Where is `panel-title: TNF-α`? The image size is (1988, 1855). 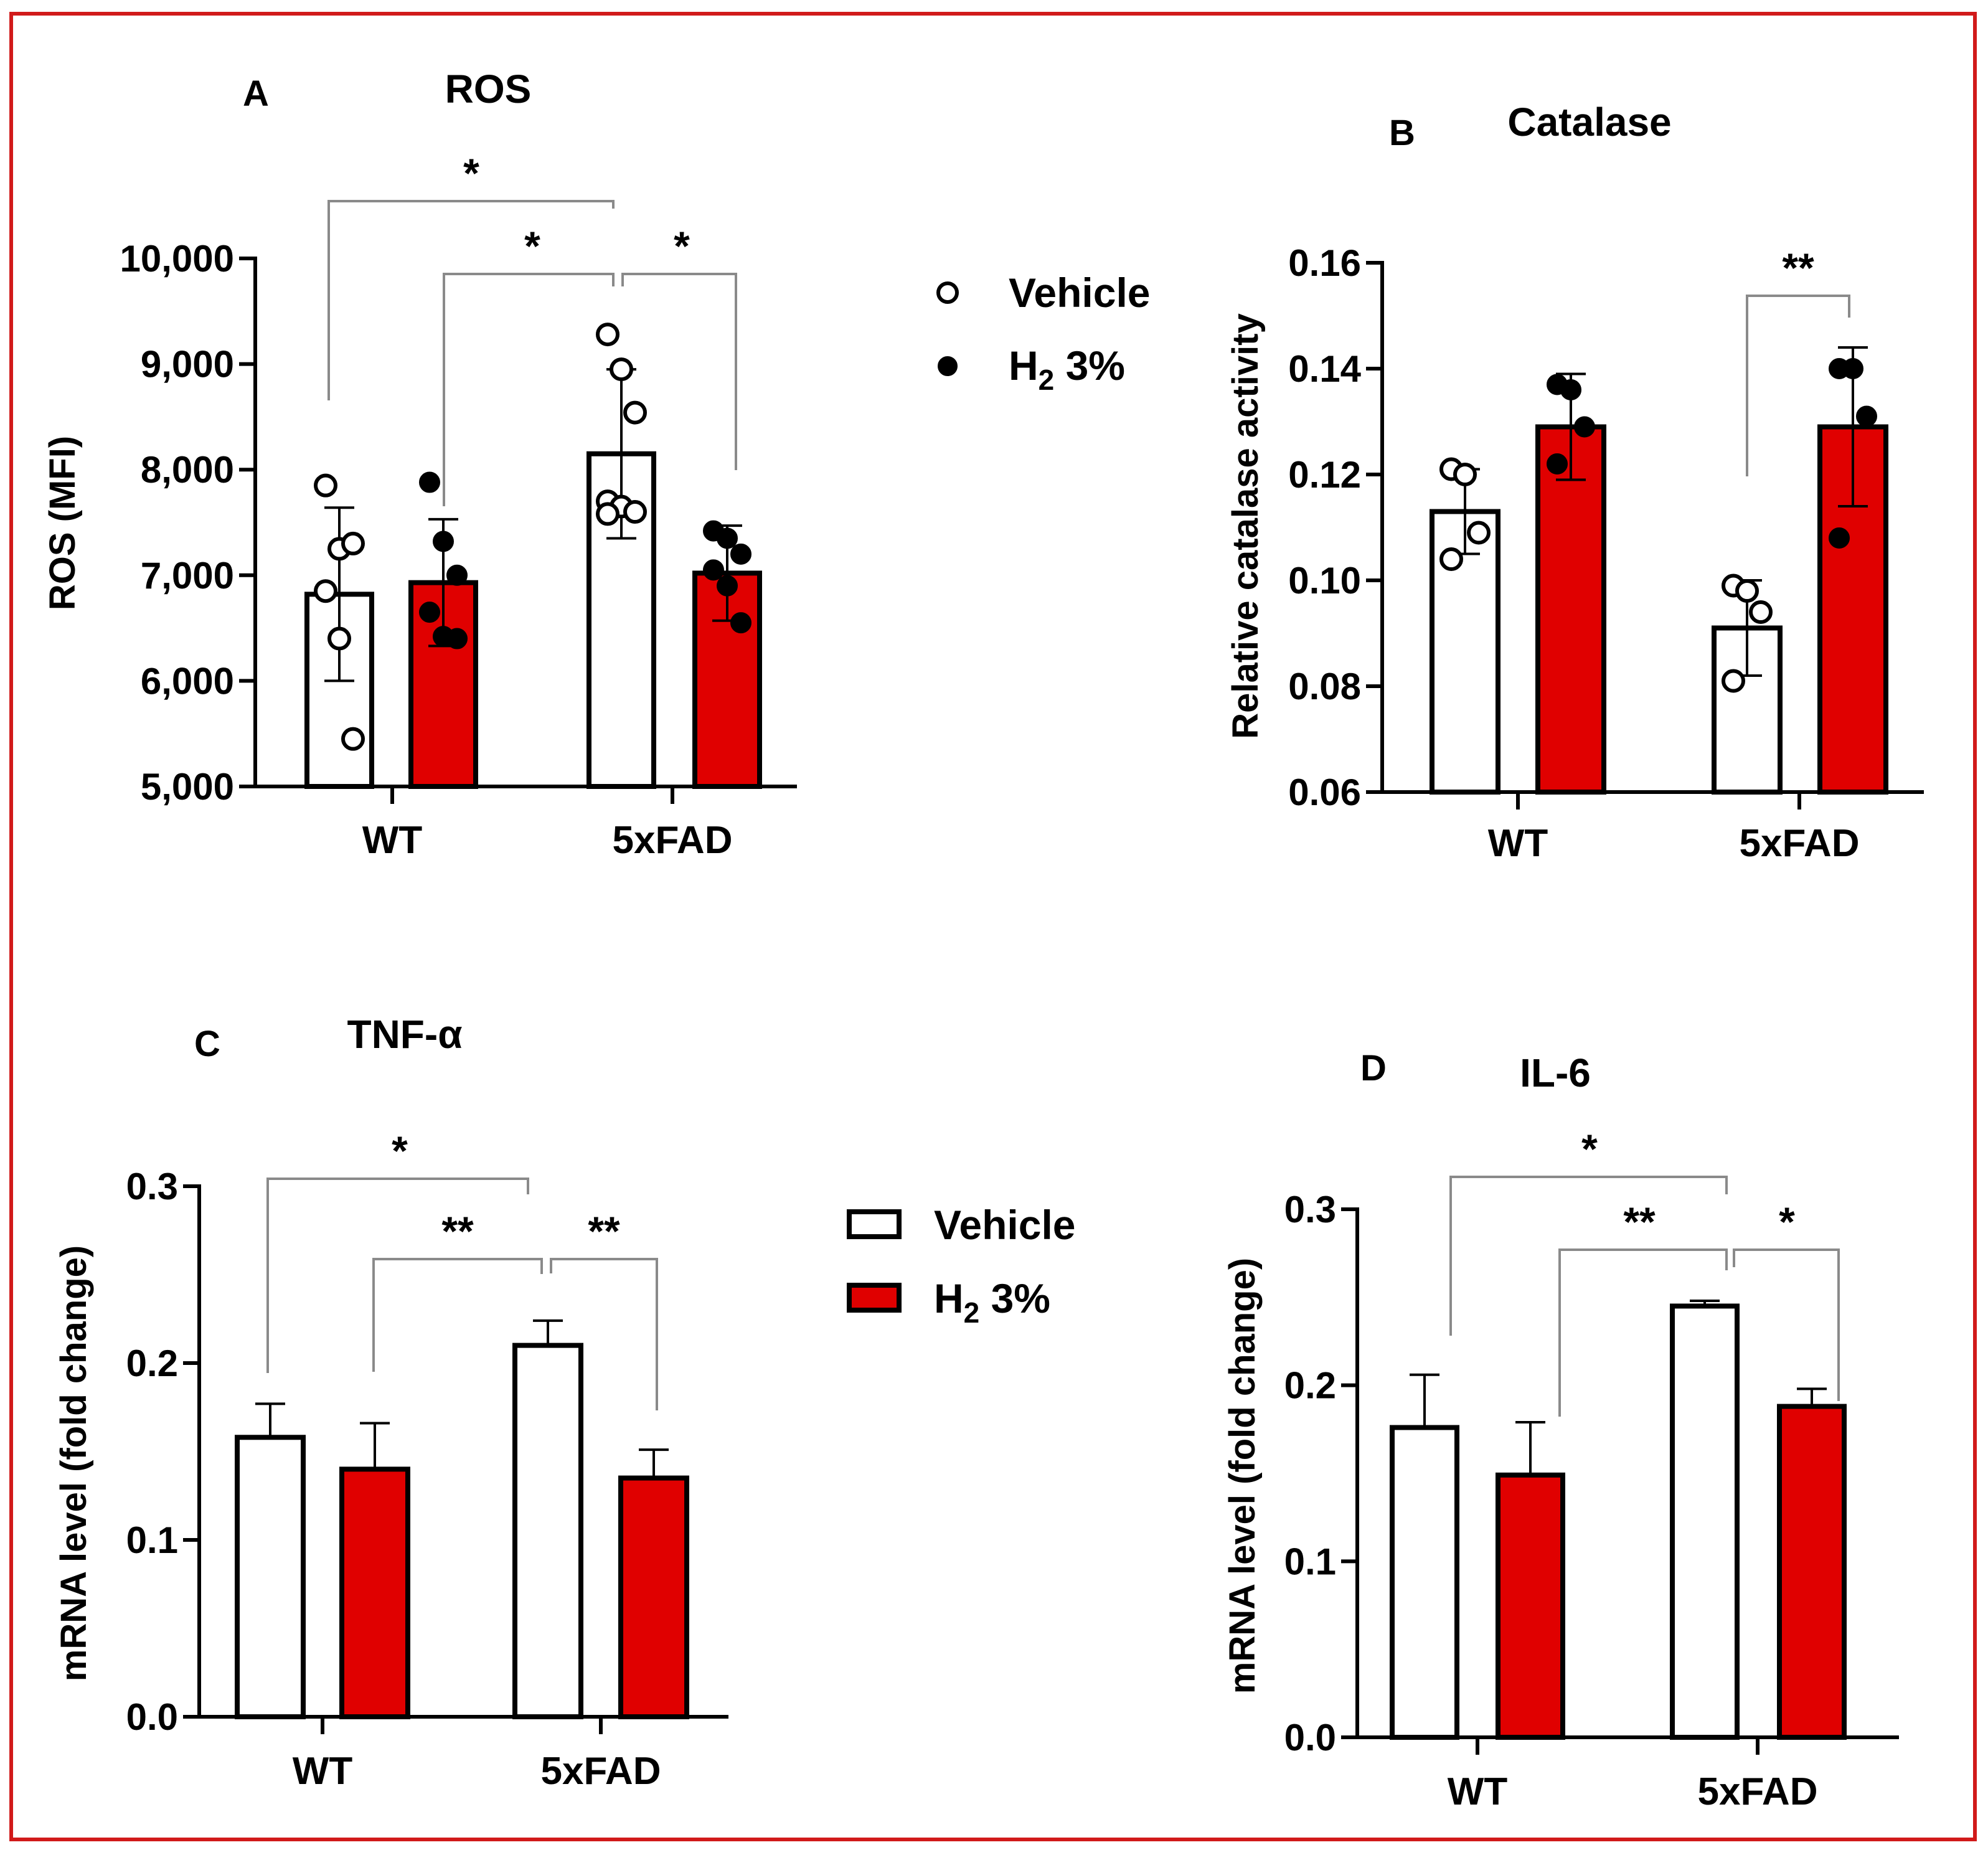
panel-title: TNF-α is located at coordinates (405, 1035).